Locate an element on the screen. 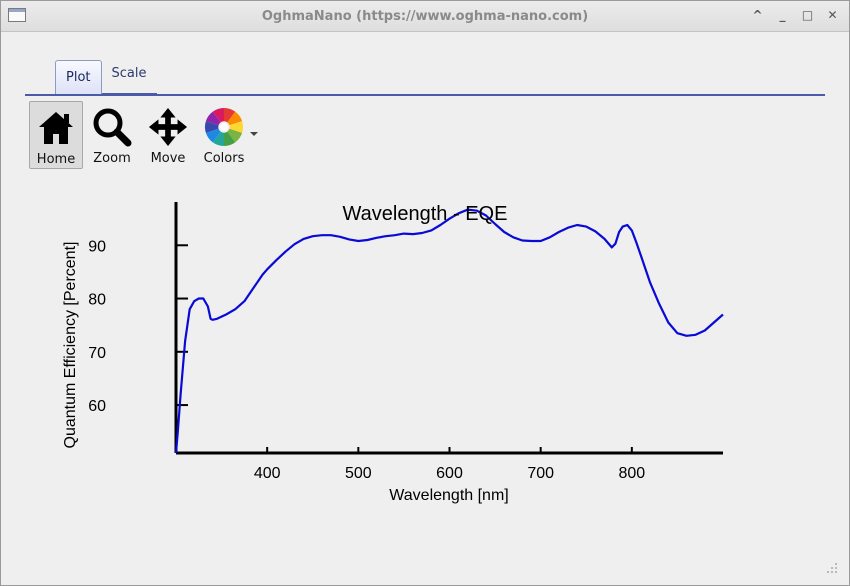 The width and height of the screenshot is (850, 586). zoom-button: Zoom is located at coordinates (112, 135).